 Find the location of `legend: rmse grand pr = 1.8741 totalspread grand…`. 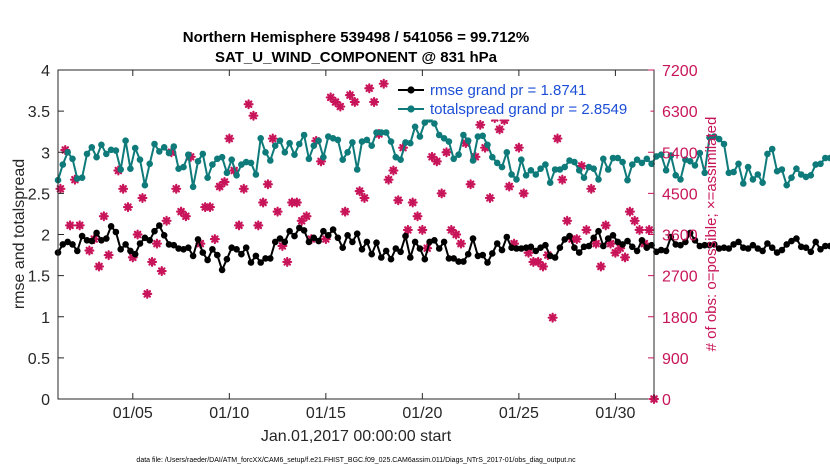

legend: rmse grand pr = 1.8741 totalspread grand… is located at coordinates (521, 98).